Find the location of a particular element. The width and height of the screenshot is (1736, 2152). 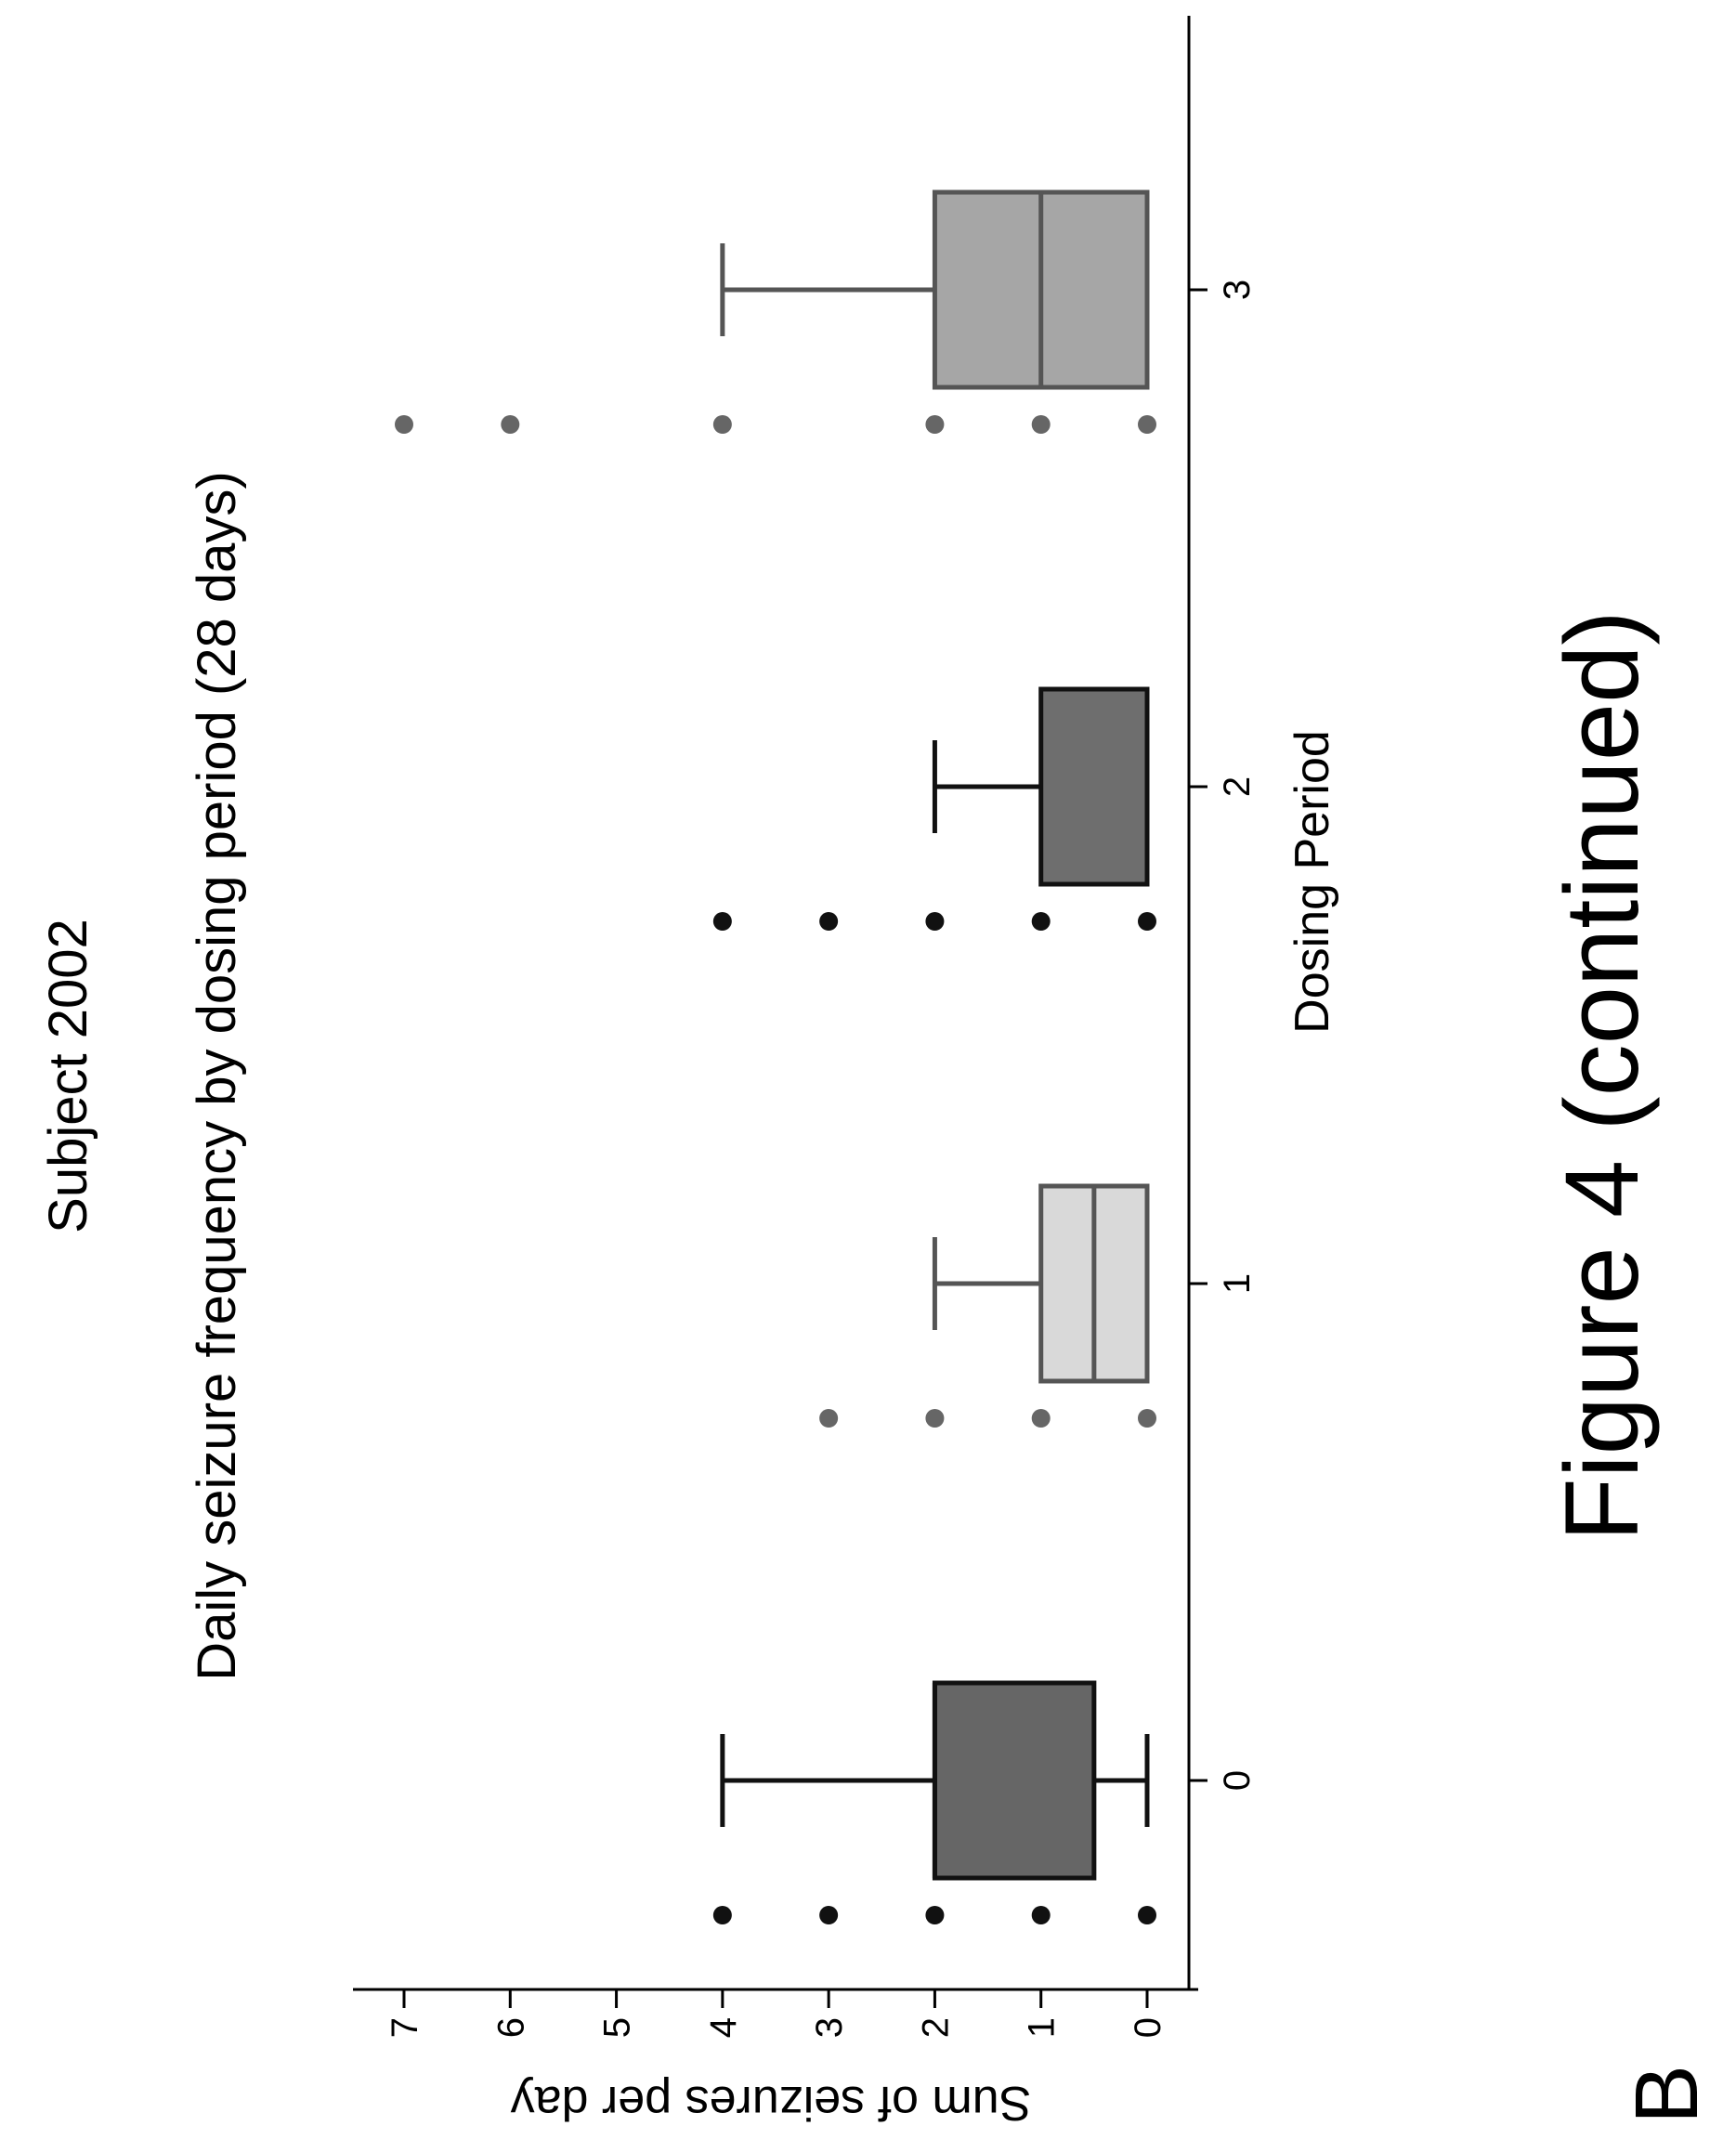

x-tick-label: 1 is located at coordinates (1238, 1283).